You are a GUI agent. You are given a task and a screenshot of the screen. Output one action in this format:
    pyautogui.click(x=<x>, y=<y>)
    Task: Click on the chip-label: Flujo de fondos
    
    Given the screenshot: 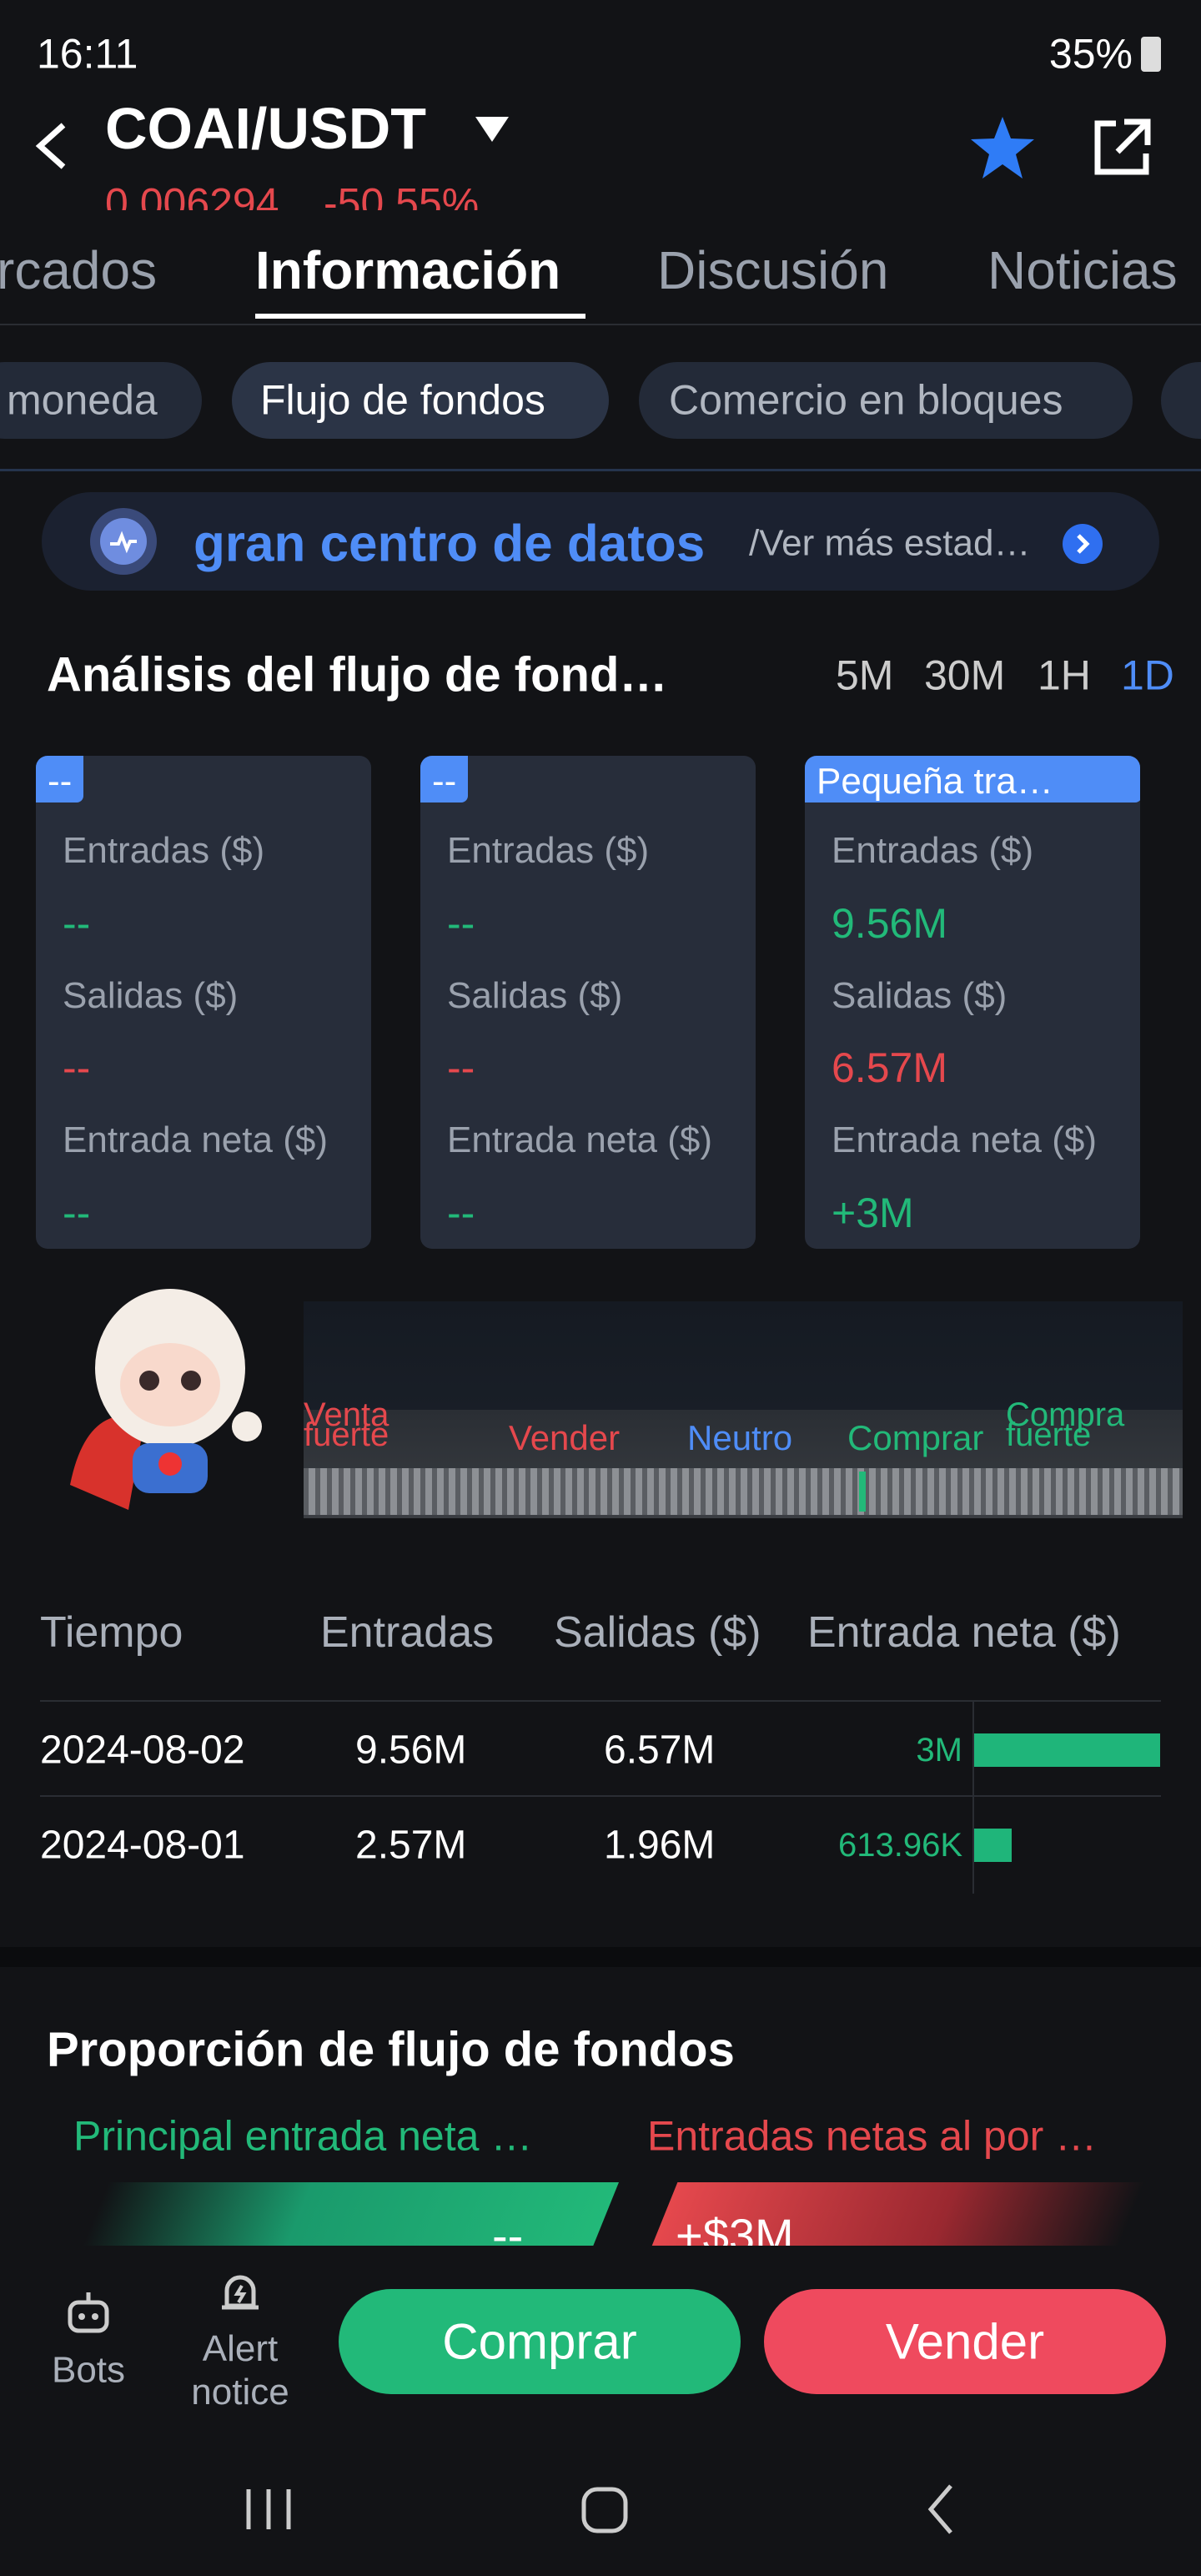 What is the action you would take?
    pyautogui.click(x=403, y=400)
    